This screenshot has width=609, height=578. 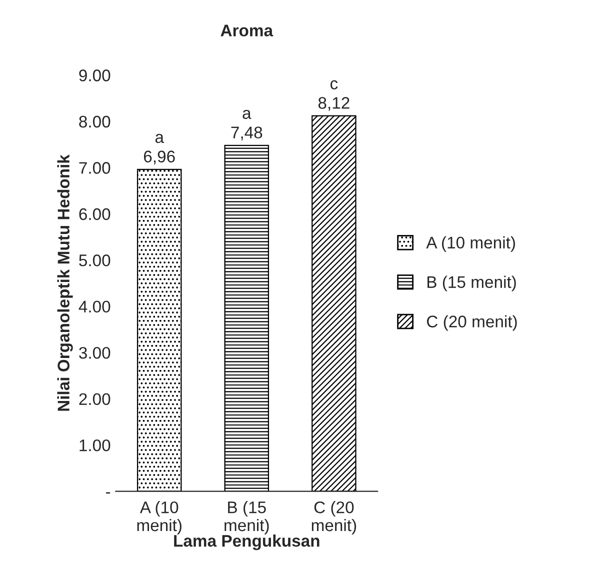 What do you see at coordinates (94, 168) in the screenshot?
I see `y-tick-label: 7.00` at bounding box center [94, 168].